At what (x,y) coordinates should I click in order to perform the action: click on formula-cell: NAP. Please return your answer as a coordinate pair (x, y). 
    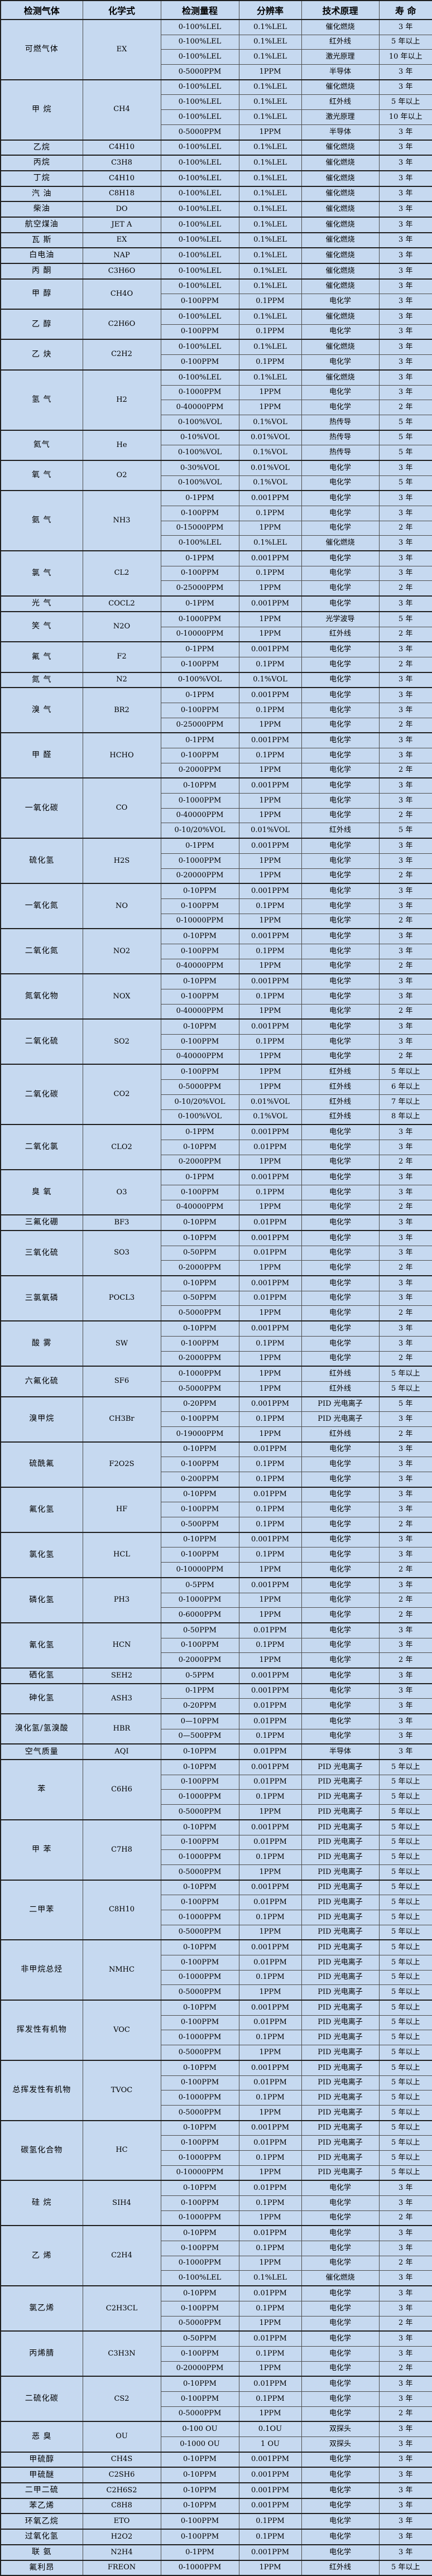
    Looking at the image, I should click on (121, 255).